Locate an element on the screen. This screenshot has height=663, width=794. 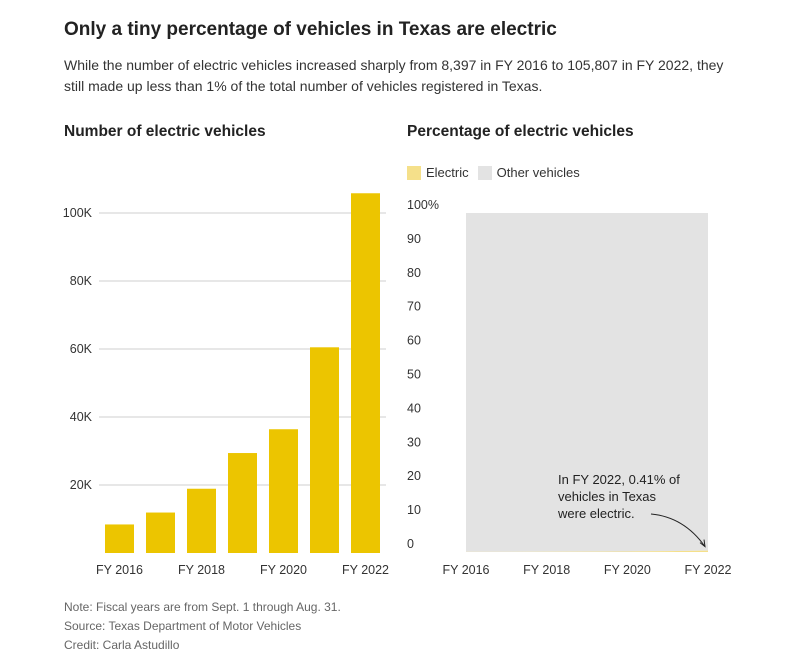
footer-credit: Credit: Carla Astudillo is located at coordinates (122, 645).